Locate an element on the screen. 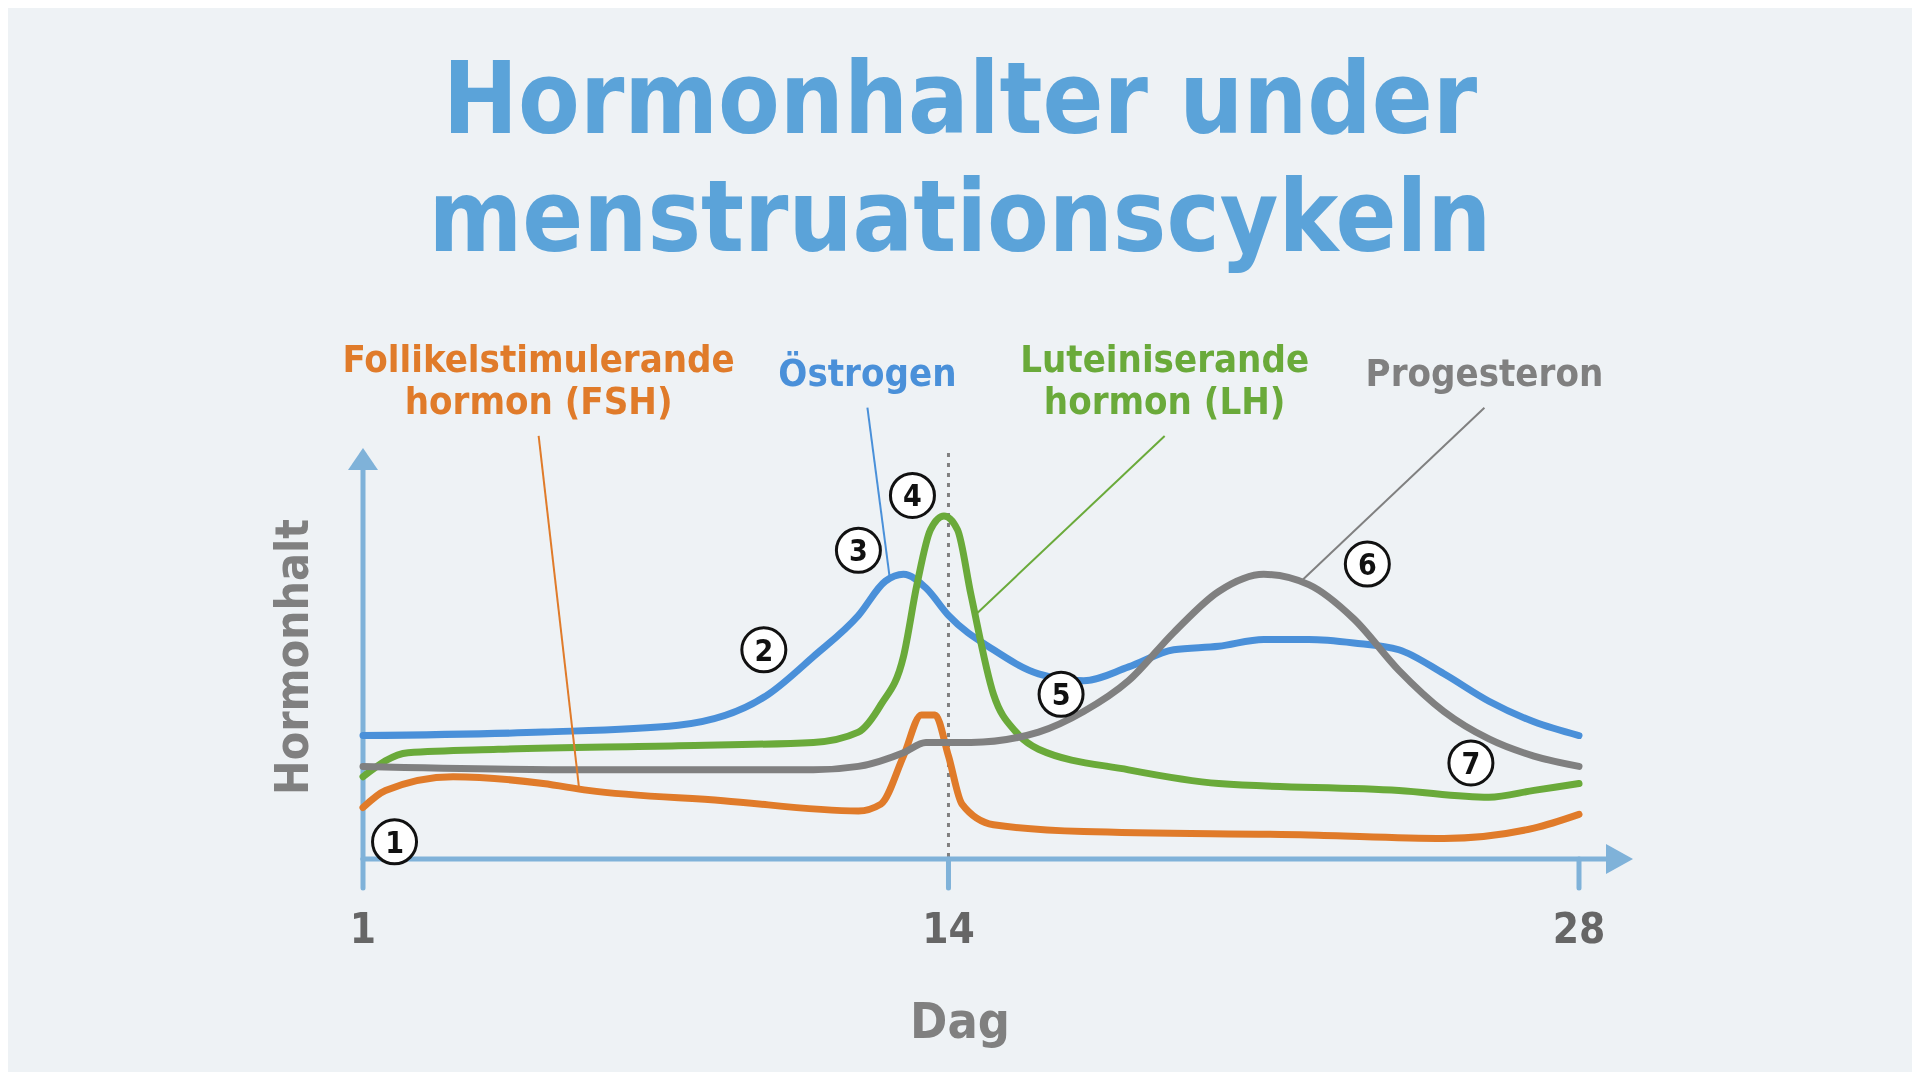 This screenshot has height=1080, width=1920. annotation: 1 is located at coordinates (394, 842).